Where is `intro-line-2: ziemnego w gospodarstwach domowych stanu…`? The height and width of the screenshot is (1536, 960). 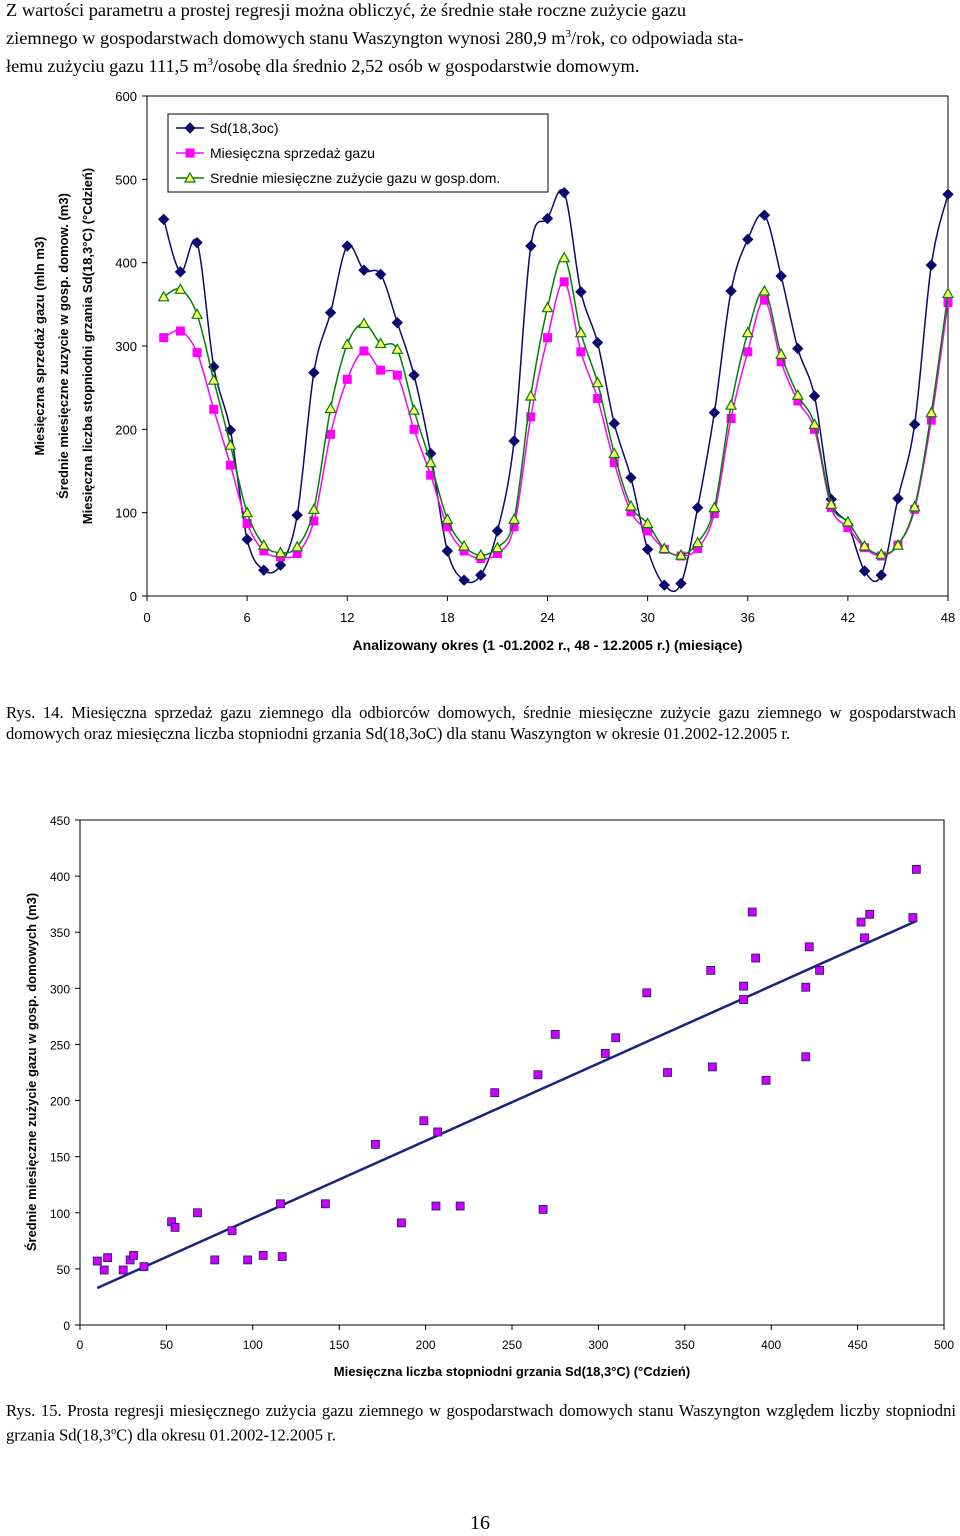 intro-line-2: ziemnego w gospodarstwach domowych stanu… is located at coordinates (375, 38).